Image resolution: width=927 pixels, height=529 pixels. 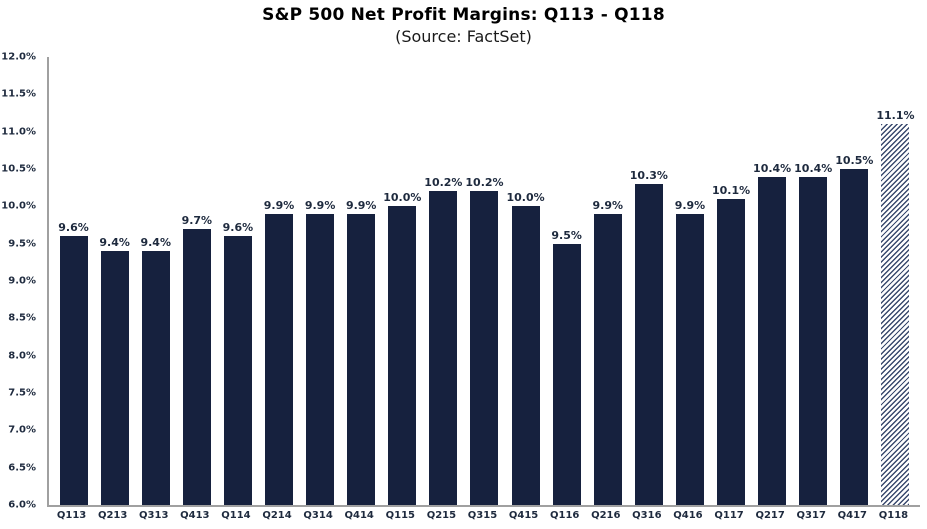 What do you see at coordinates (18, 132) in the screenshot?
I see `y-tick-label: 11.0%` at bounding box center [18, 132].